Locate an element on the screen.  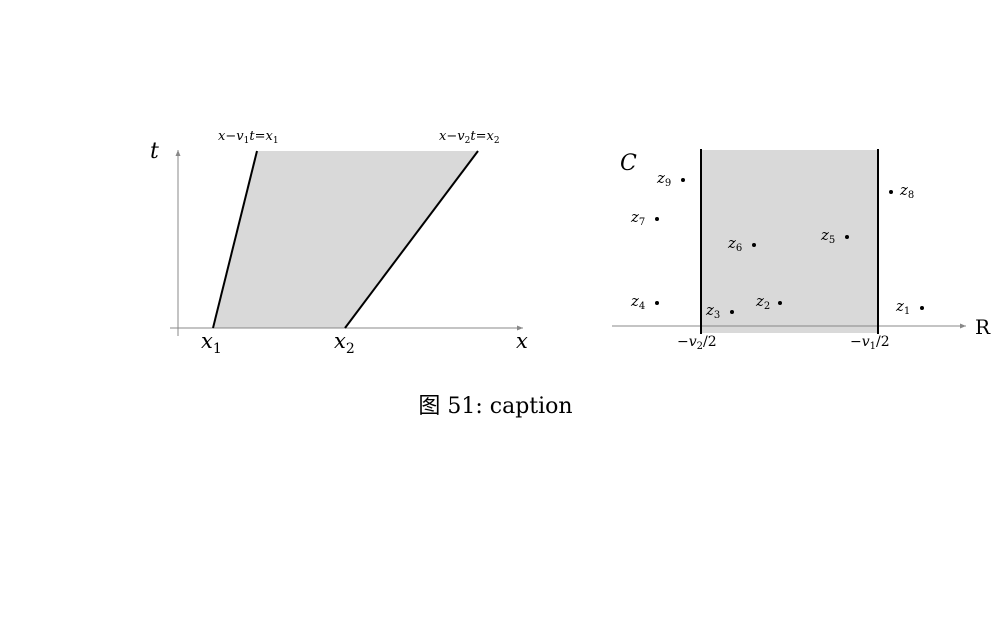
pole-z4-label: z4 is located at coordinates (637, 302).